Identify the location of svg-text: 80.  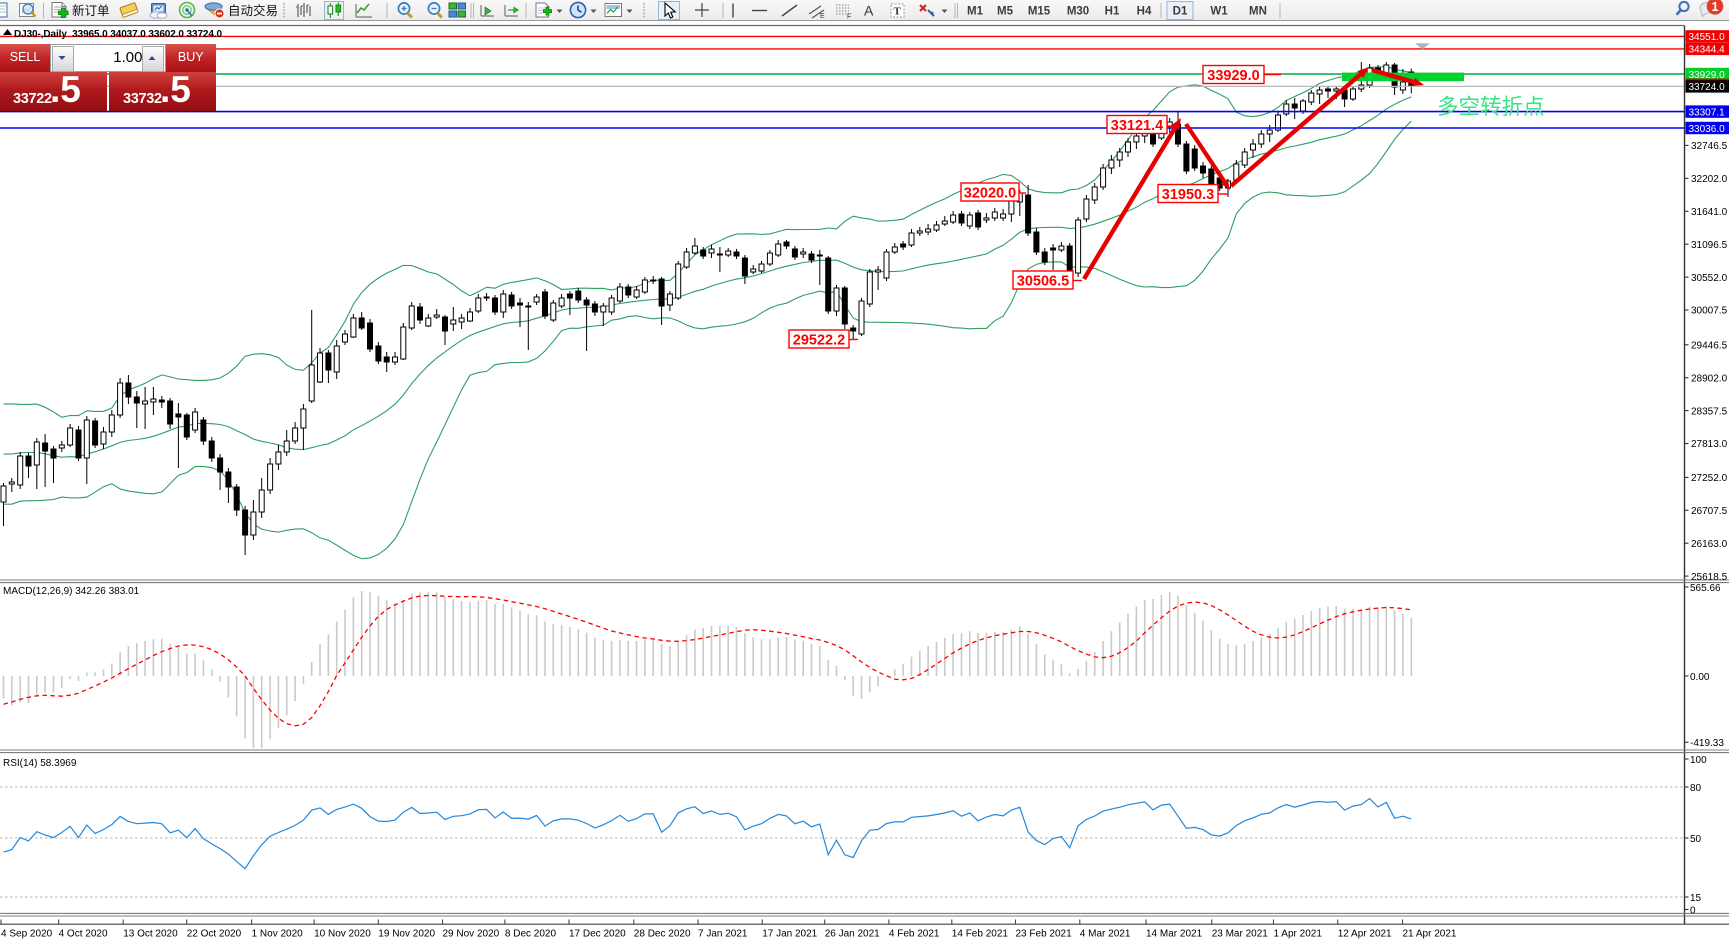
(1696, 788).